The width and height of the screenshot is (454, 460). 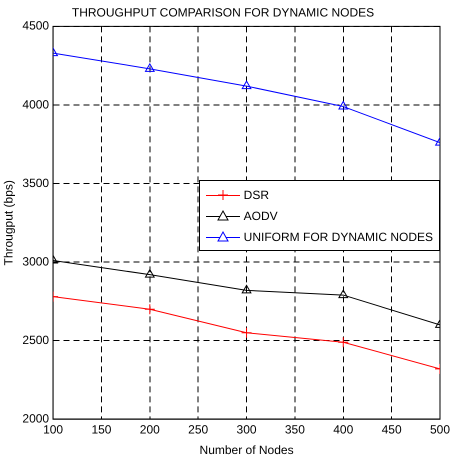 I want to click on y-tick-label: 3500, so click(x=36, y=183).